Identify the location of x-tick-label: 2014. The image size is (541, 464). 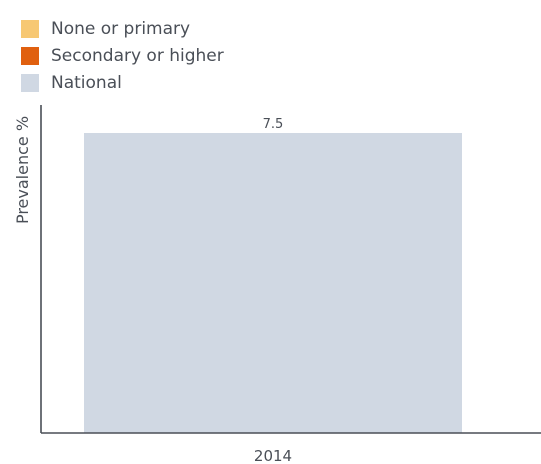
(273, 455).